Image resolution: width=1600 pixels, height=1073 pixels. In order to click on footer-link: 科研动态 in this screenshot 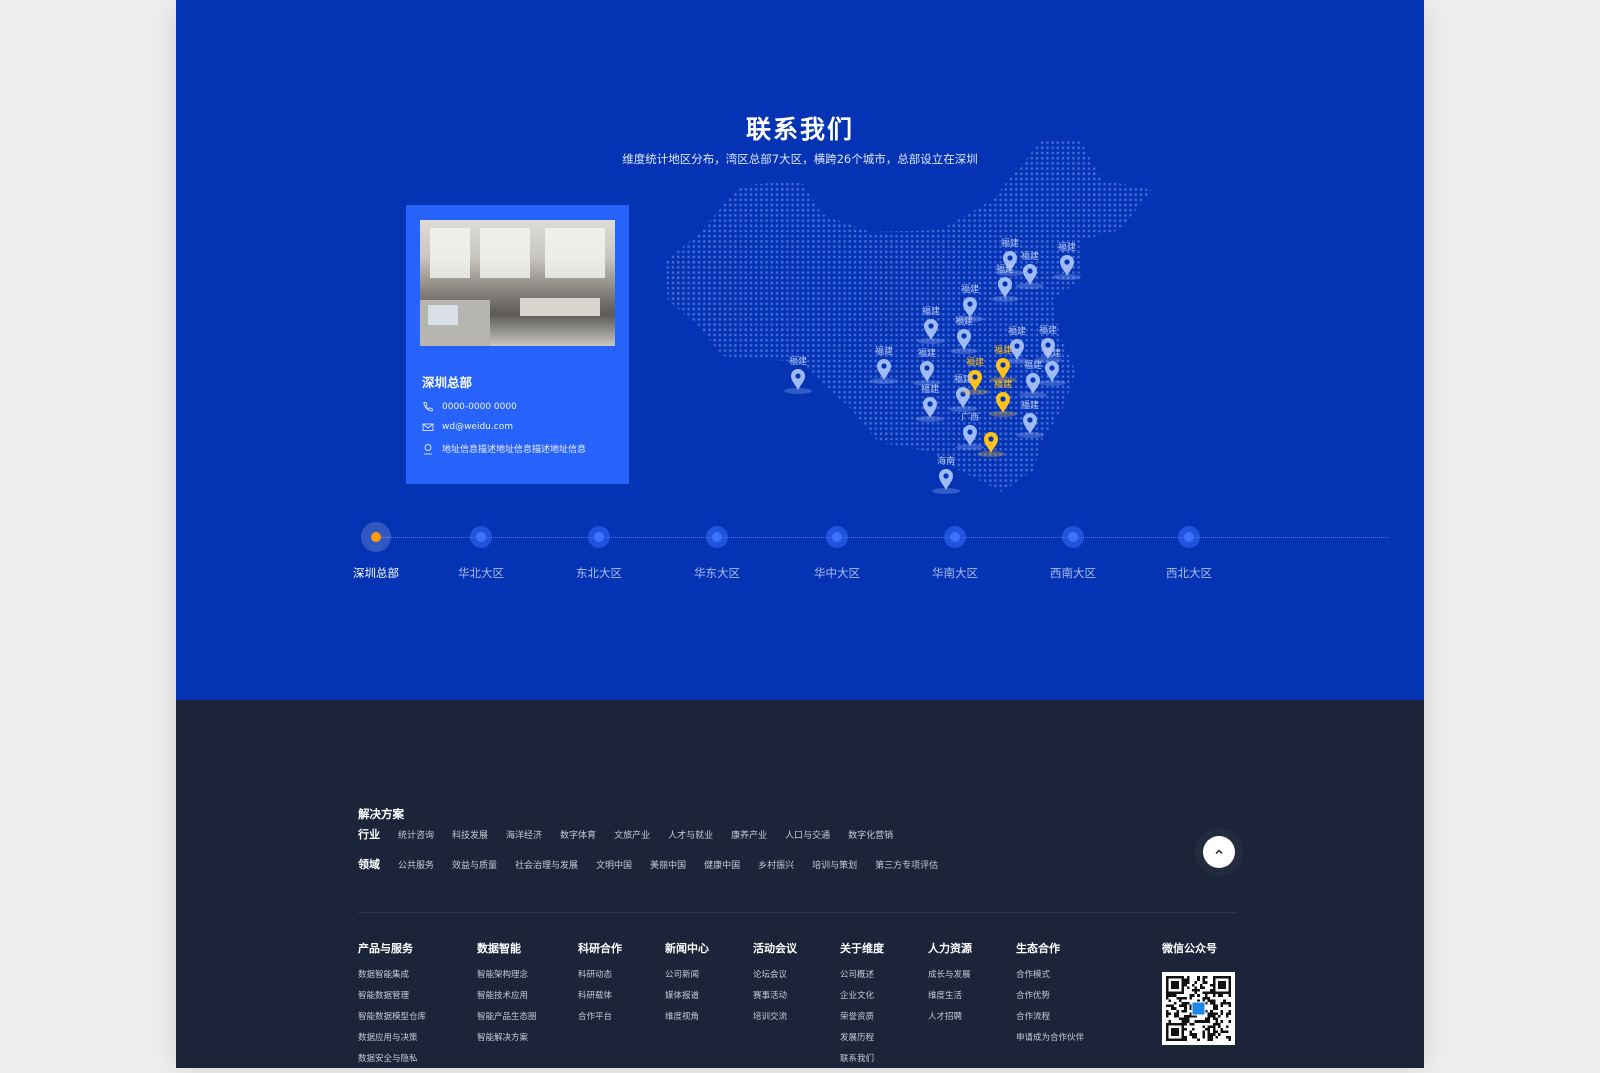, I will do `click(595, 975)`.